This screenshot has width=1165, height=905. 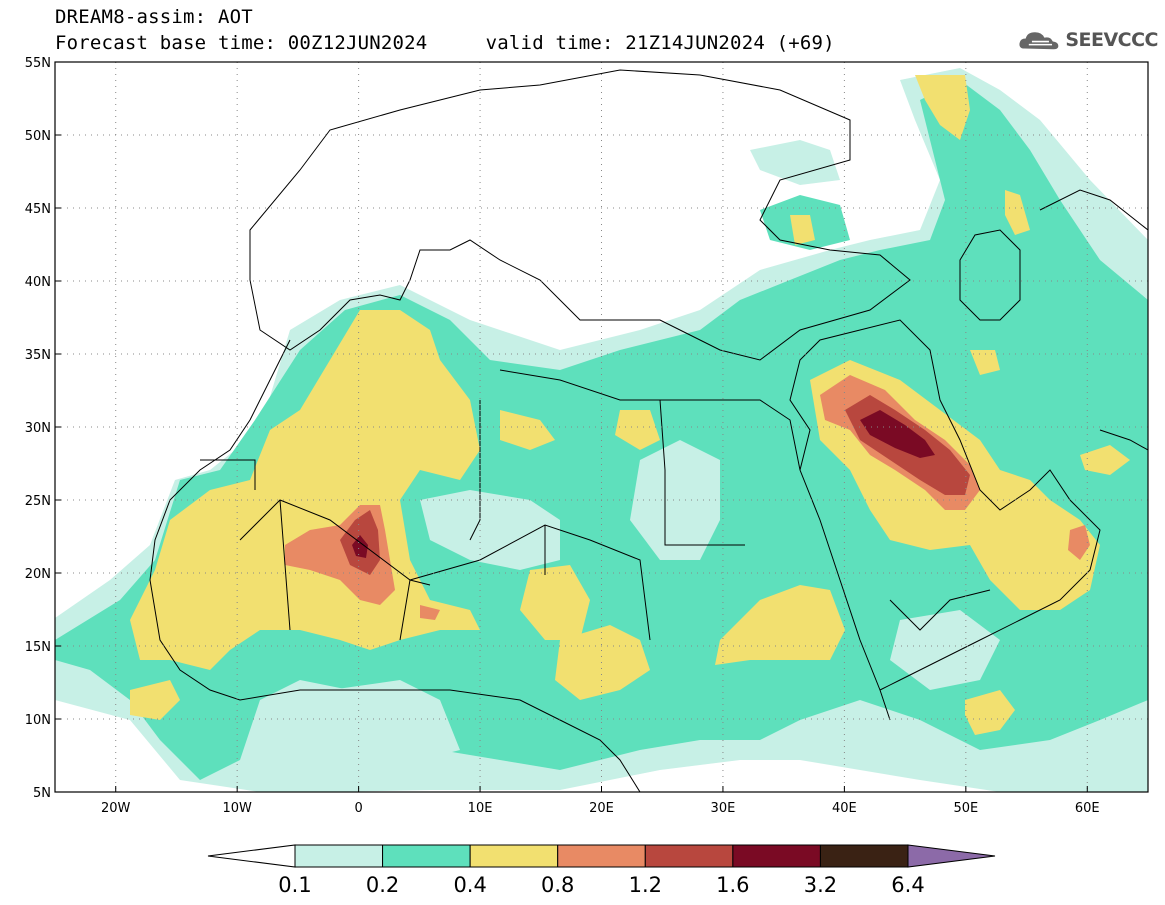 What do you see at coordinates (38, 209) in the screenshot?
I see `lat-tick-label: 45N` at bounding box center [38, 209].